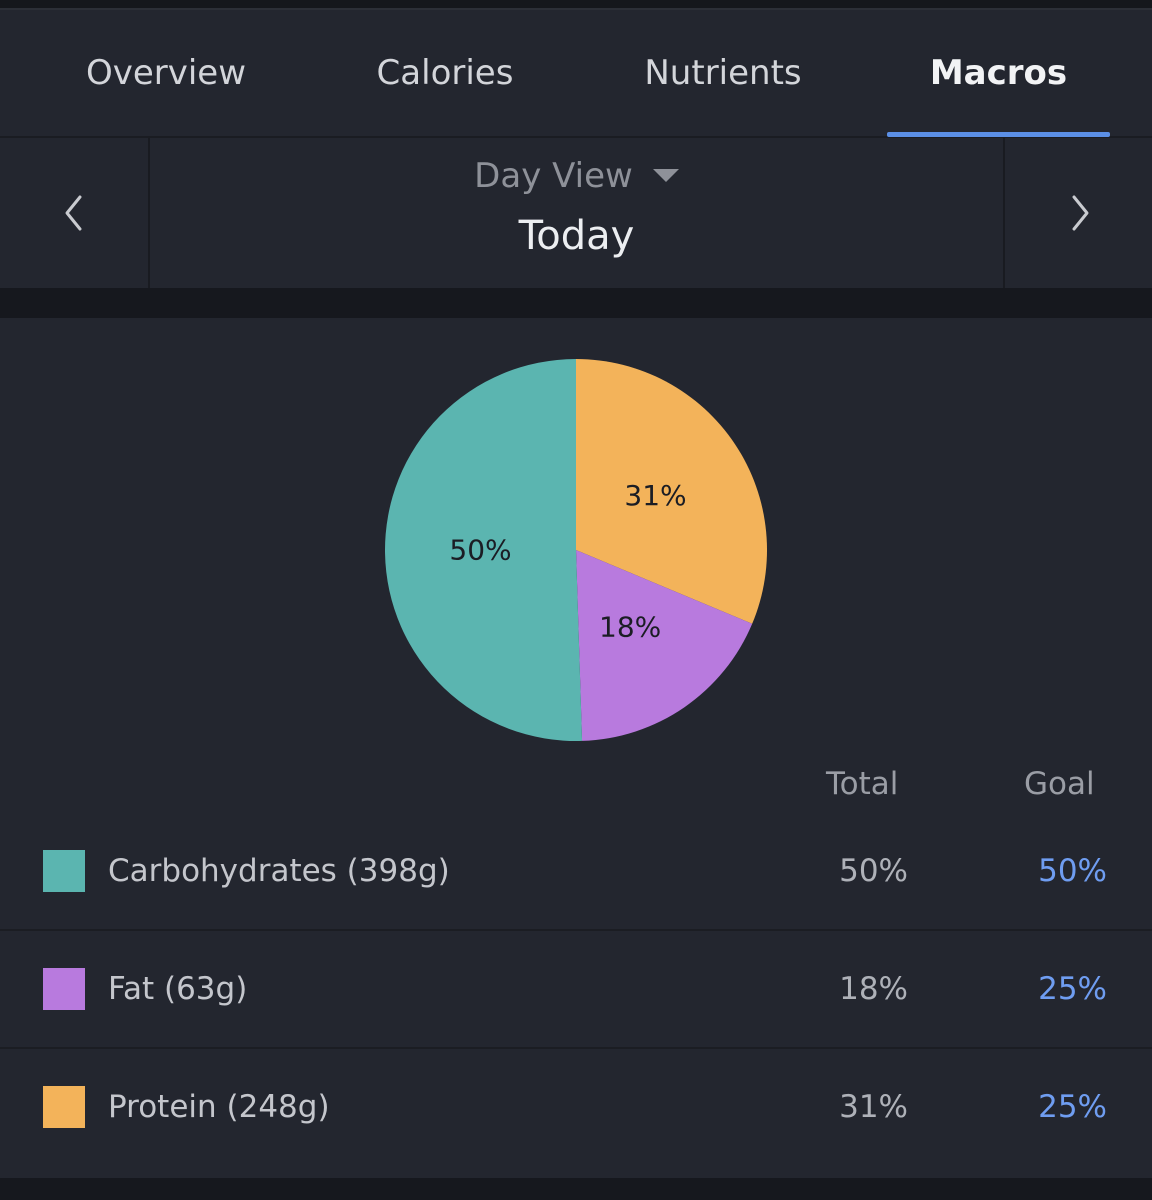  What do you see at coordinates (723, 73) in the screenshot?
I see `tab-nutrients: Nutrients` at bounding box center [723, 73].